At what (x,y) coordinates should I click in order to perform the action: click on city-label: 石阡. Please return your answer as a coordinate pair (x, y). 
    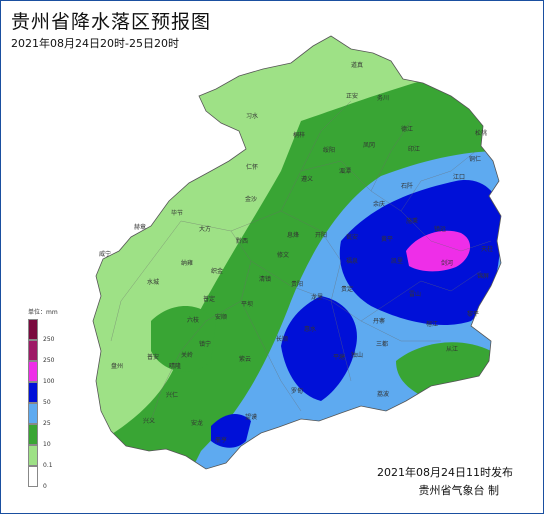
    Looking at the image, I should click on (407, 186).